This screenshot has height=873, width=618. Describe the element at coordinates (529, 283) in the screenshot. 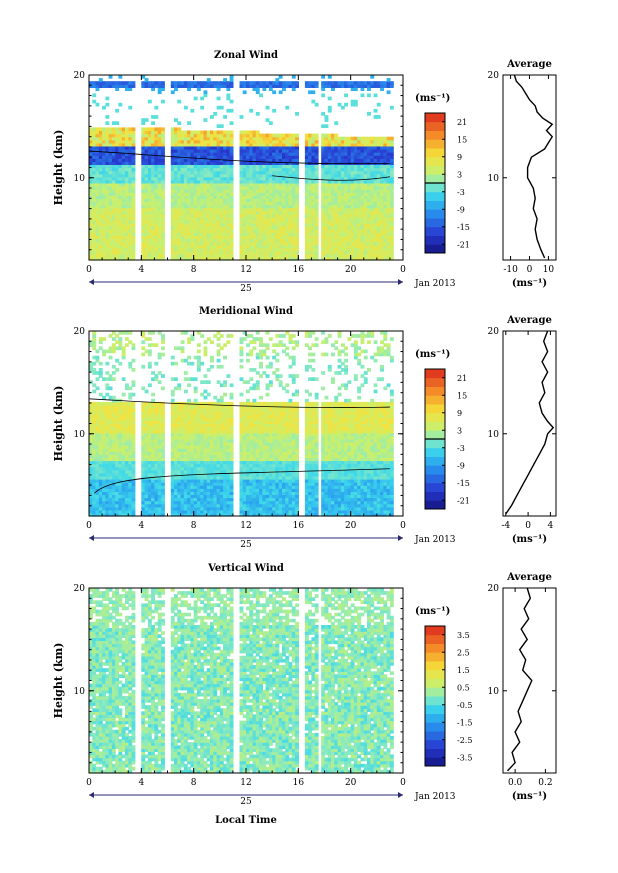

I see `profile-x-label: (ms⁻¹)` at that location.